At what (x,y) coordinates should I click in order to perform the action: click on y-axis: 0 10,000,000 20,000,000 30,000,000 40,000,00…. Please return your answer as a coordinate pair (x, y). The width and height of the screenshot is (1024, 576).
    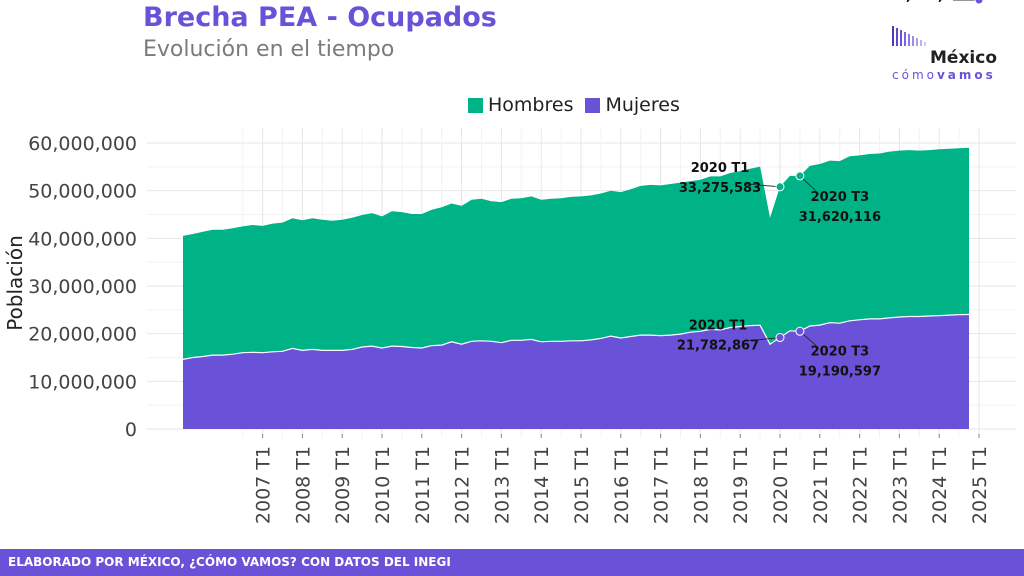
    Looking at the image, I should click on (82, 287).